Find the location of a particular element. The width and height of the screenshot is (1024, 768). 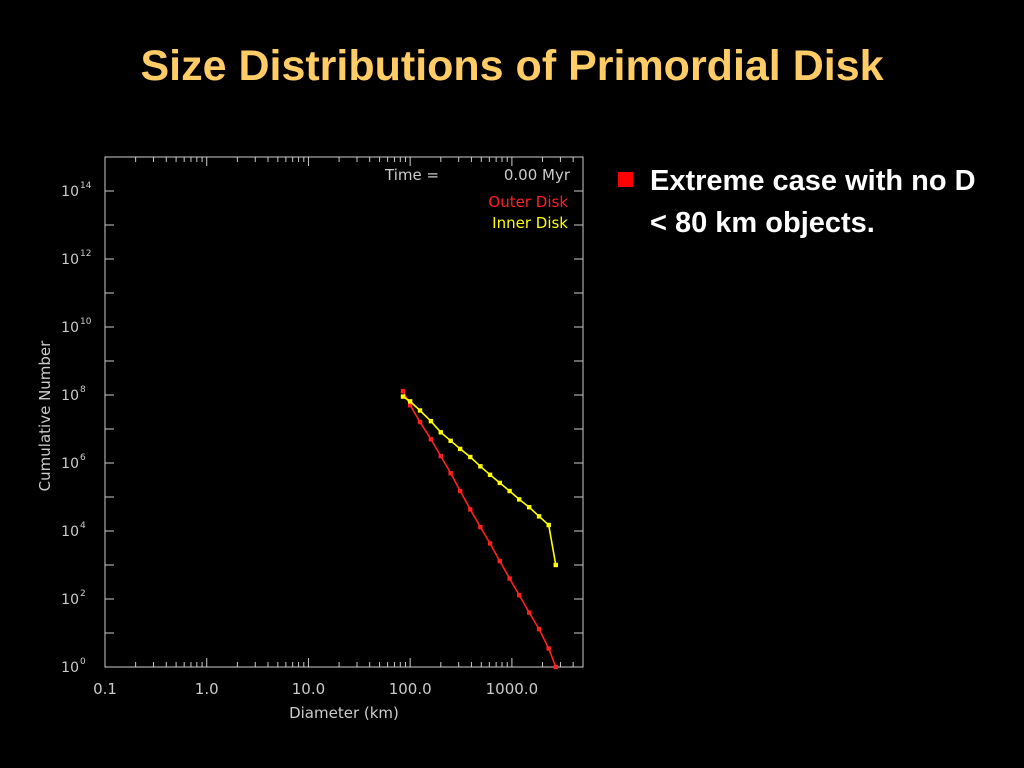

x-tick-label: 0.1 is located at coordinates (105, 689).